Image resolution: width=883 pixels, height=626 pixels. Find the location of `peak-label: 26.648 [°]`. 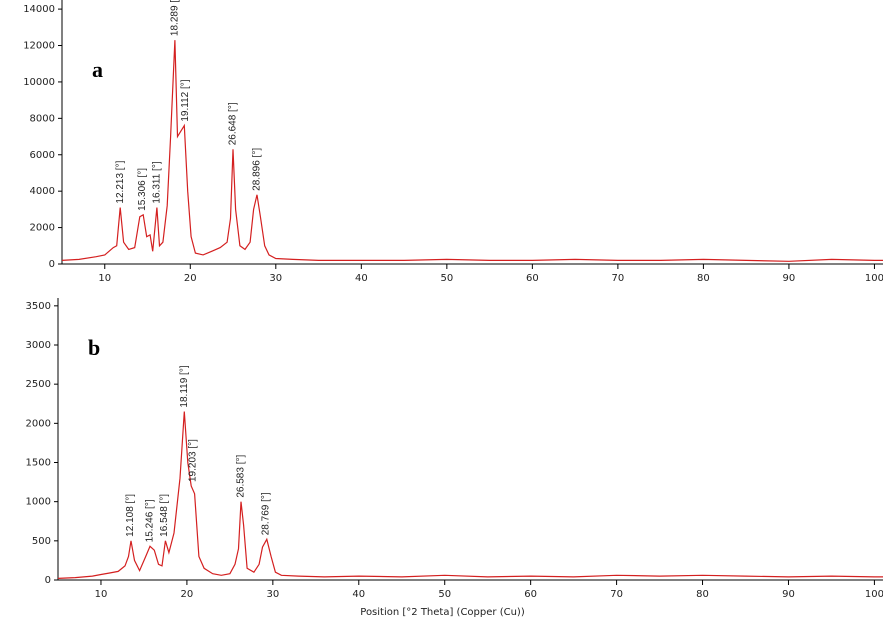

peak-label: 26.648 [°] is located at coordinates (233, 123).